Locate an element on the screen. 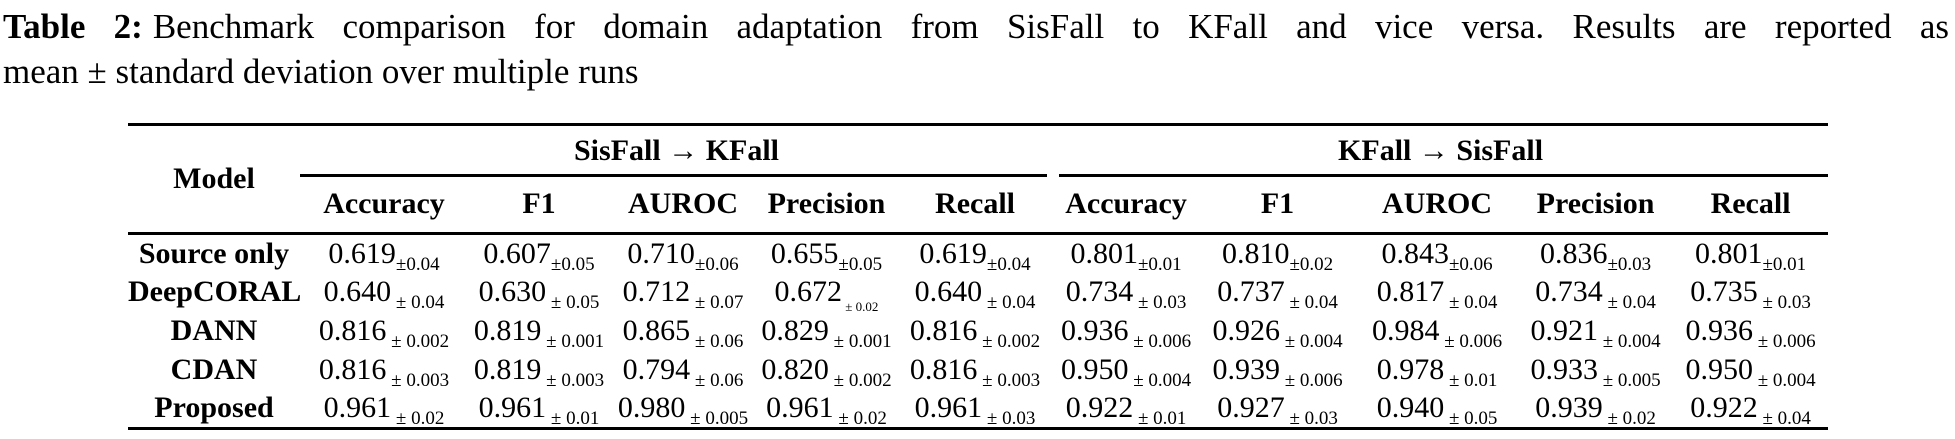 Image resolution: width=1955 pixels, height=439 pixels. column-header-accuracy-left: Accuracy is located at coordinates (384, 205).